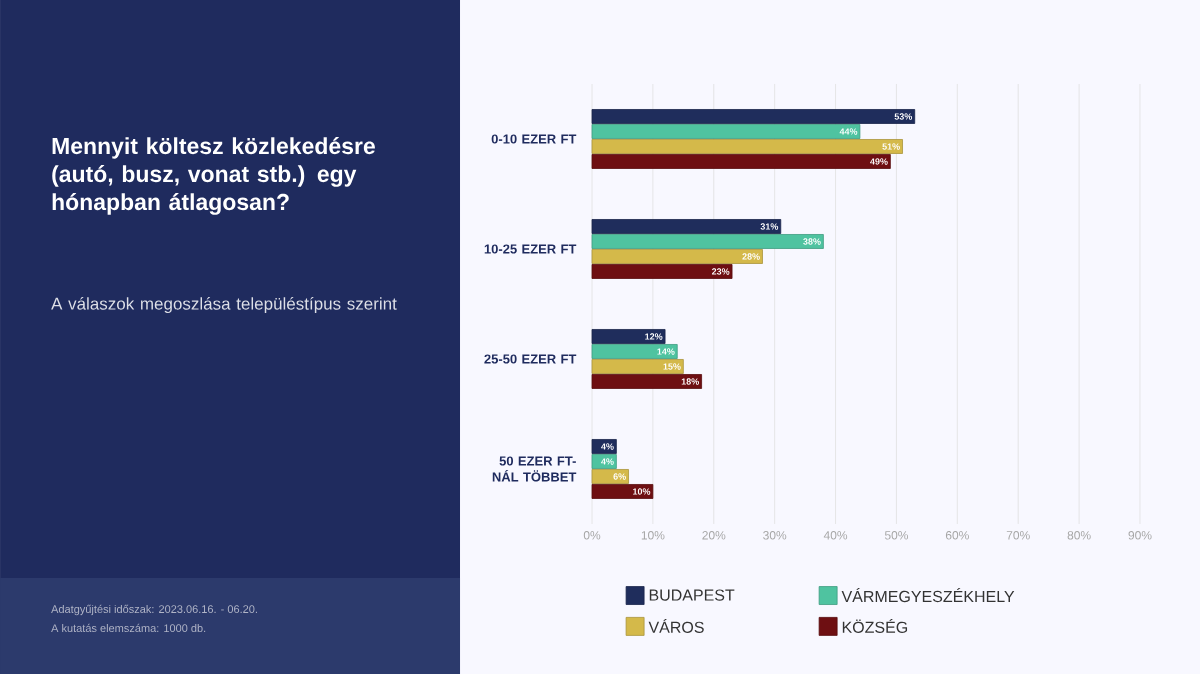 The width and height of the screenshot is (1200, 674). What do you see at coordinates (875, 625) in the screenshot?
I see `legend-label: KÖZSÉG` at bounding box center [875, 625].